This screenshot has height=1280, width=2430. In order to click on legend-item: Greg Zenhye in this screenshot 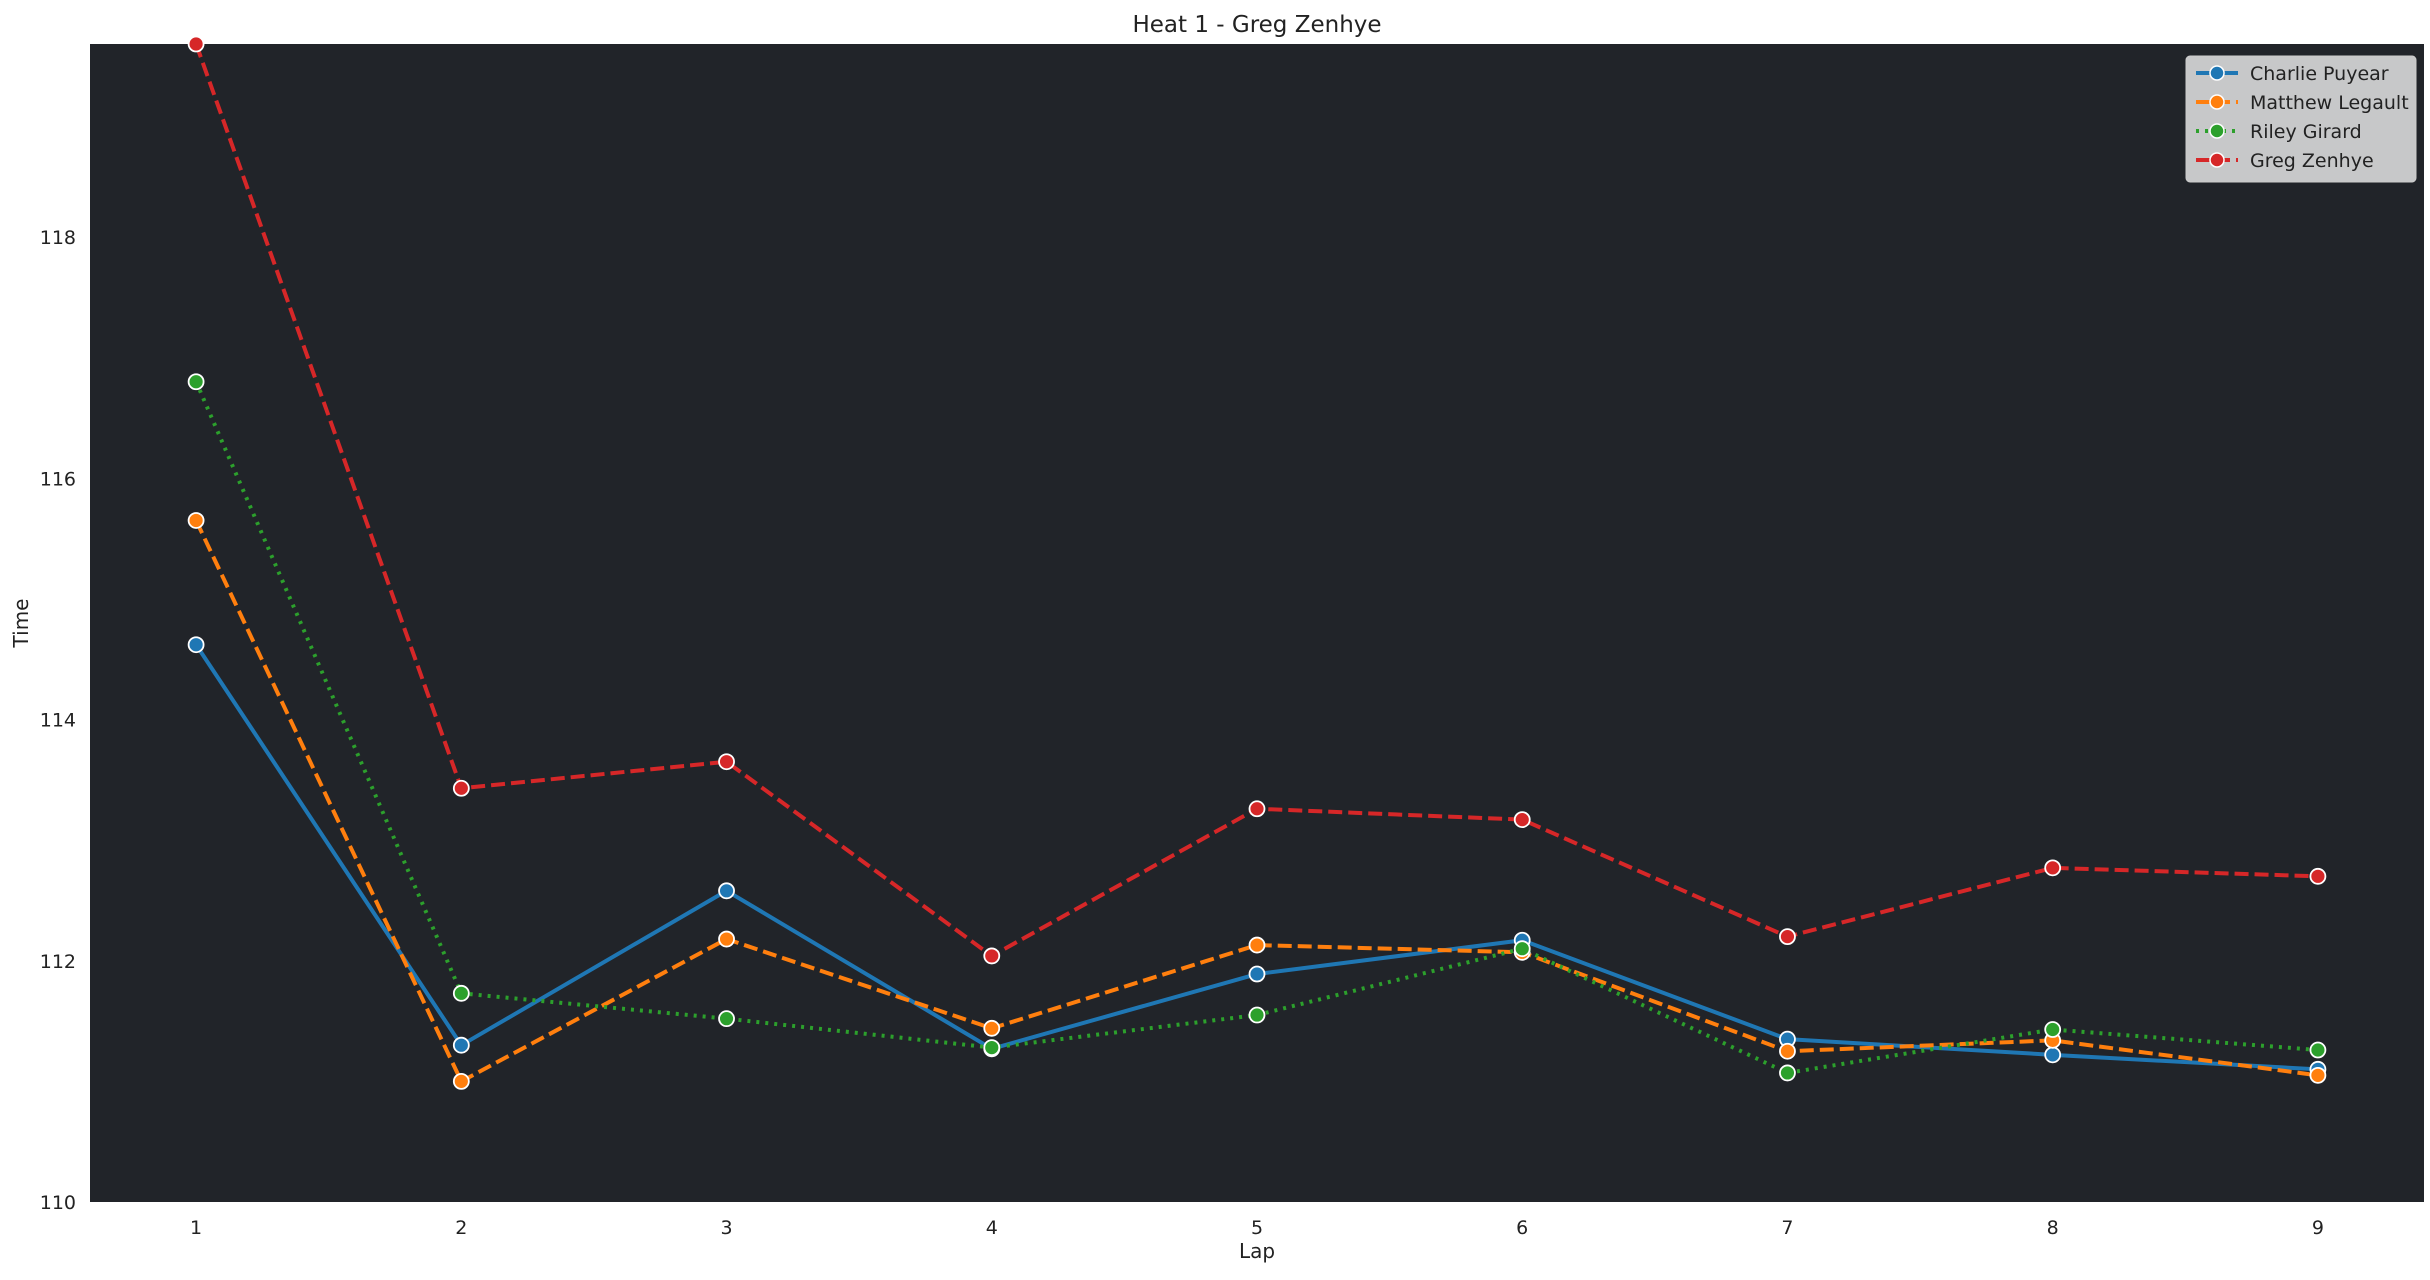, I will do `click(2285, 161)`.